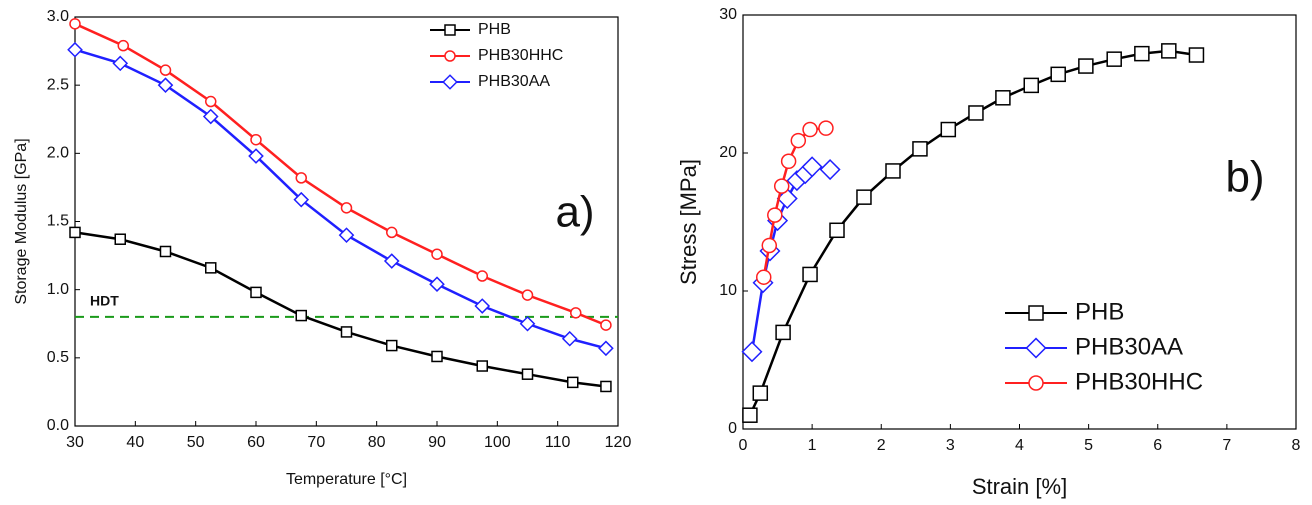 The image size is (1312, 505). Describe the element at coordinates (728, 290) in the screenshot. I see `y-tick-label: 10` at that location.